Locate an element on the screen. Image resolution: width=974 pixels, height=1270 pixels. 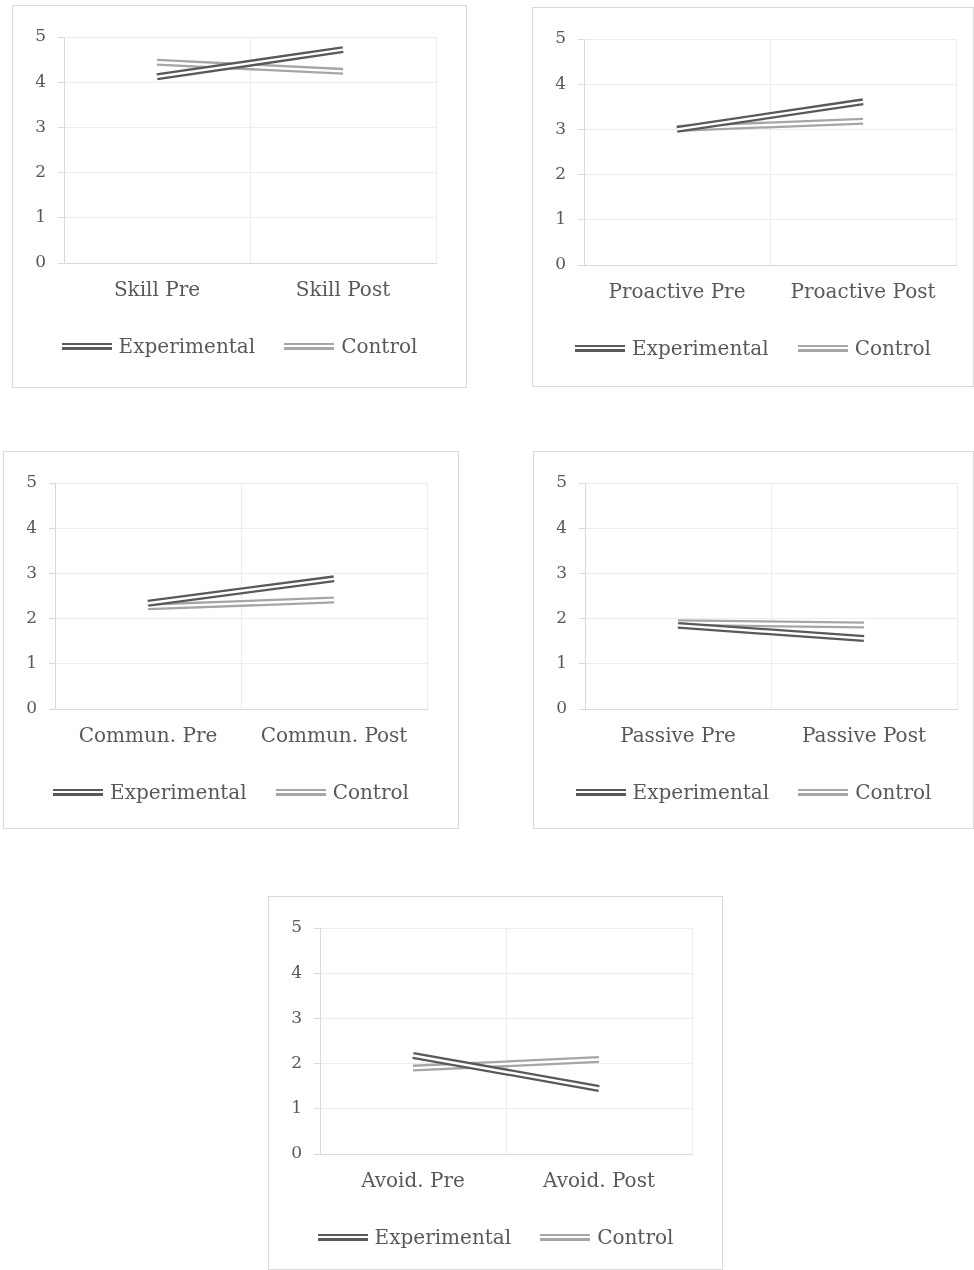
x-tick-label: Proactive Pre is located at coordinates (677, 291).